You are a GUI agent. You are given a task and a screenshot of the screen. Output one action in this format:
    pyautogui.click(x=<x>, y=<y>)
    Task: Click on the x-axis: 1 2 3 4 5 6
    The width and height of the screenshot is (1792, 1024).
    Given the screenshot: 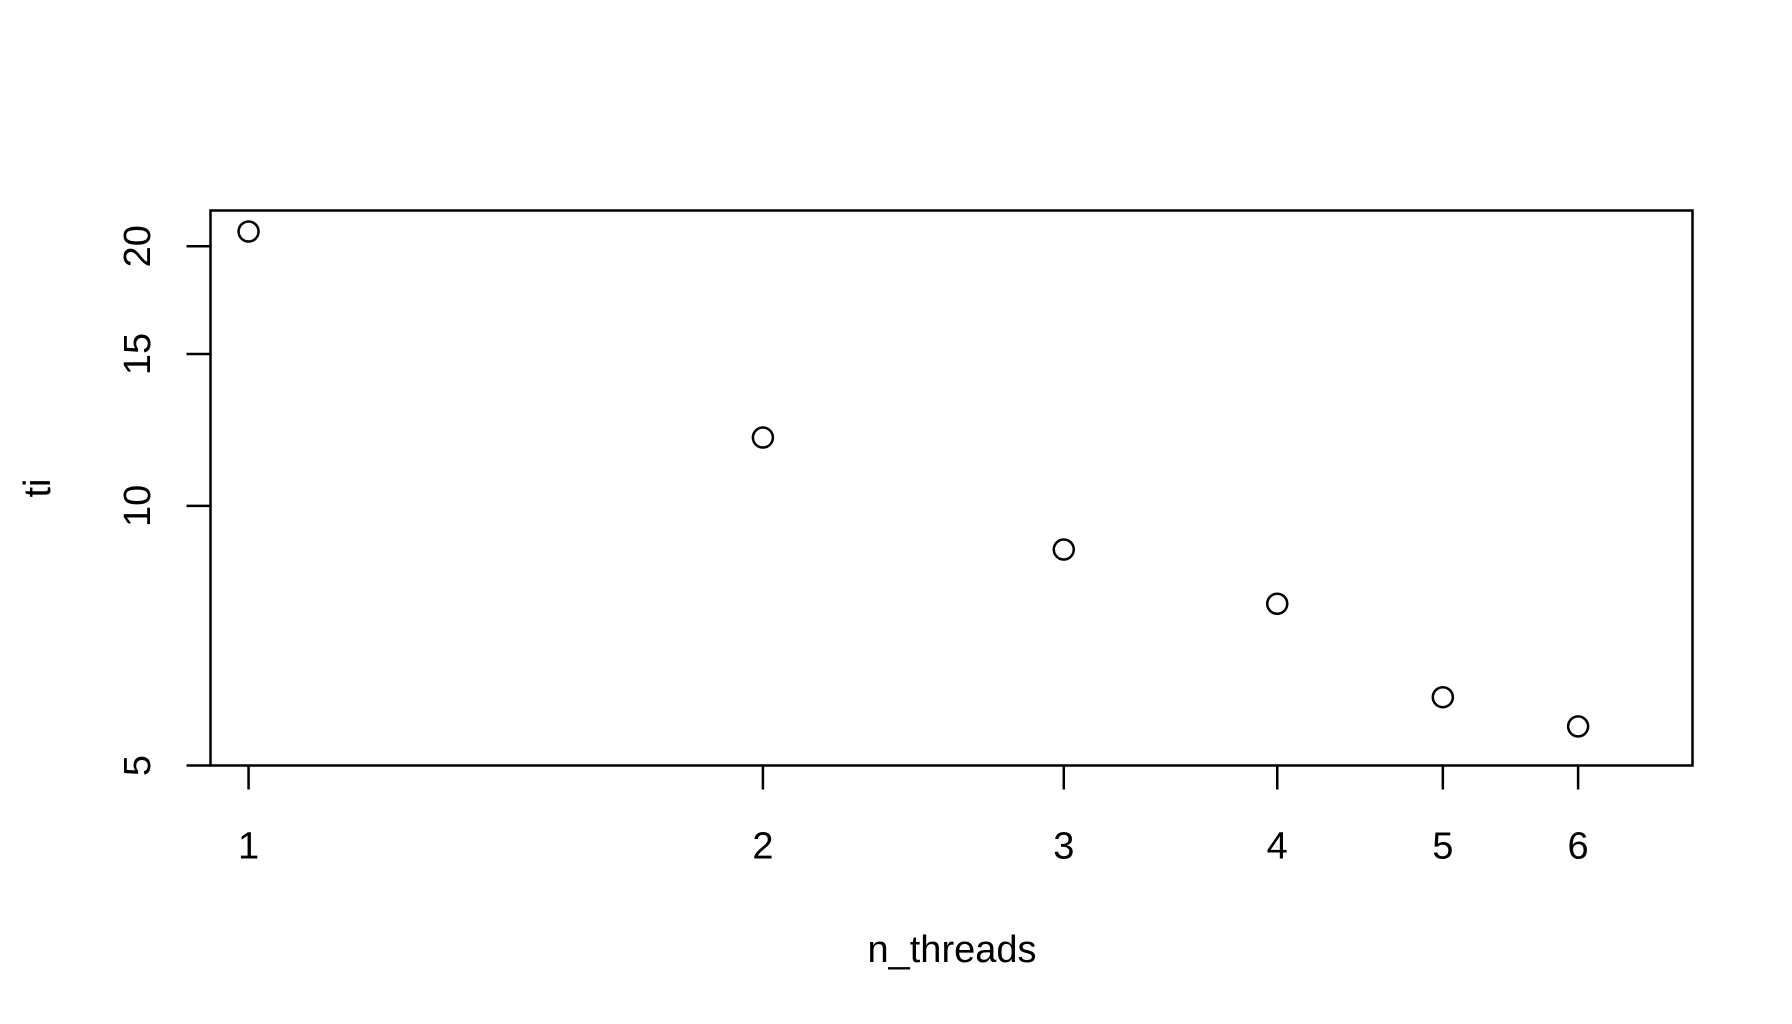 What is the action you would take?
    pyautogui.click(x=913, y=816)
    